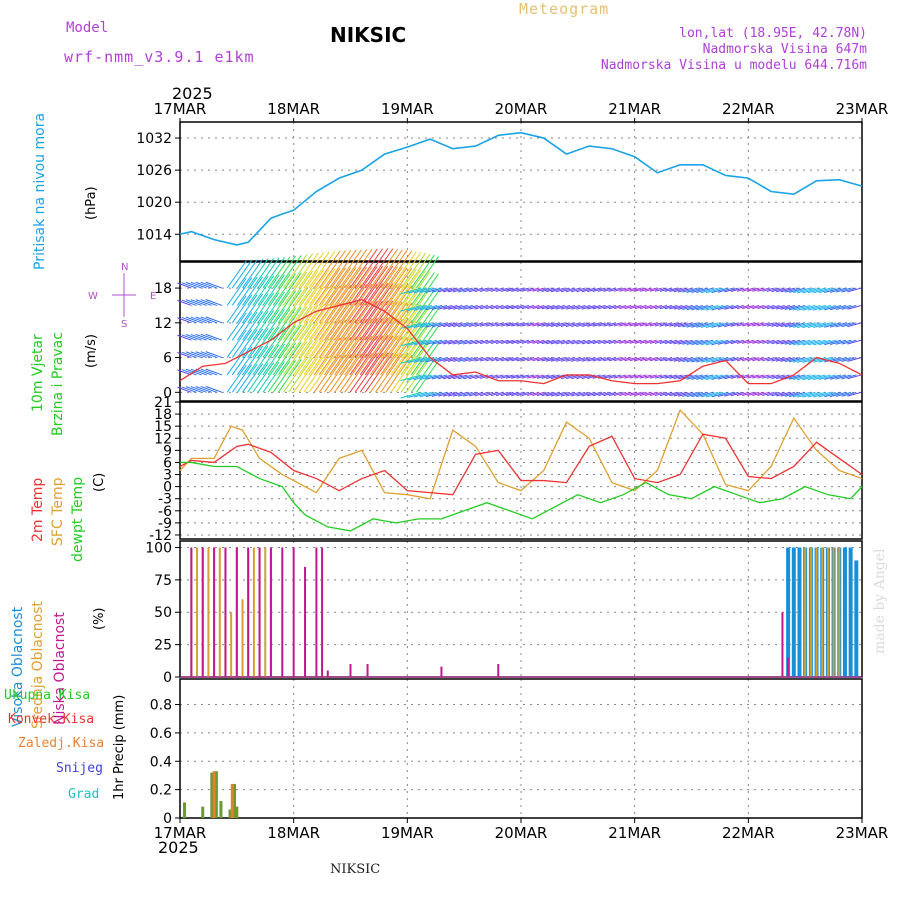 Image resolution: width=900 pixels, height=900 pixels. I want to click on x-tick-label-bottom: 18MAR, so click(293, 833).